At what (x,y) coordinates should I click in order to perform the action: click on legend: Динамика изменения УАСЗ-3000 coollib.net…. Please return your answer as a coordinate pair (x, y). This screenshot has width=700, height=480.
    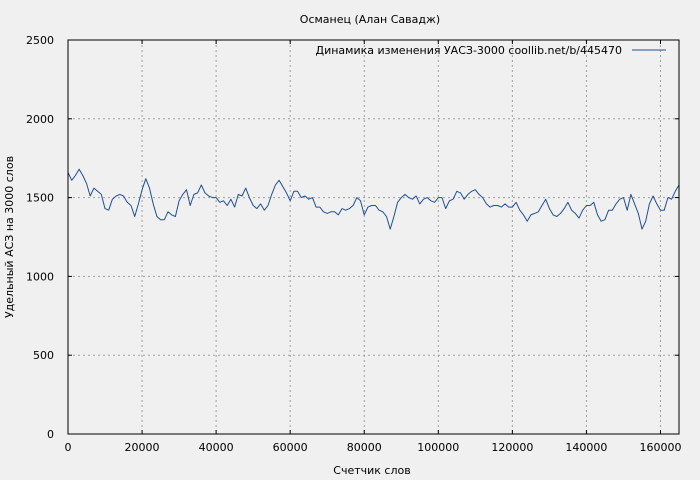
    Looking at the image, I should click on (491, 50).